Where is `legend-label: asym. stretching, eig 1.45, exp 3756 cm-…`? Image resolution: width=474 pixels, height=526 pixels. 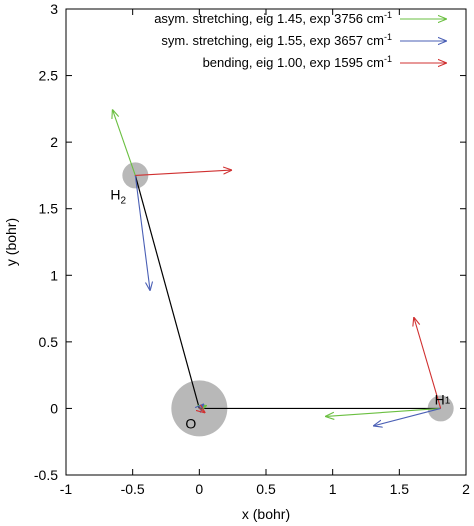 legend-label: asym. stretching, eig 1.45, exp 3756 cm-… is located at coordinates (273, 18).